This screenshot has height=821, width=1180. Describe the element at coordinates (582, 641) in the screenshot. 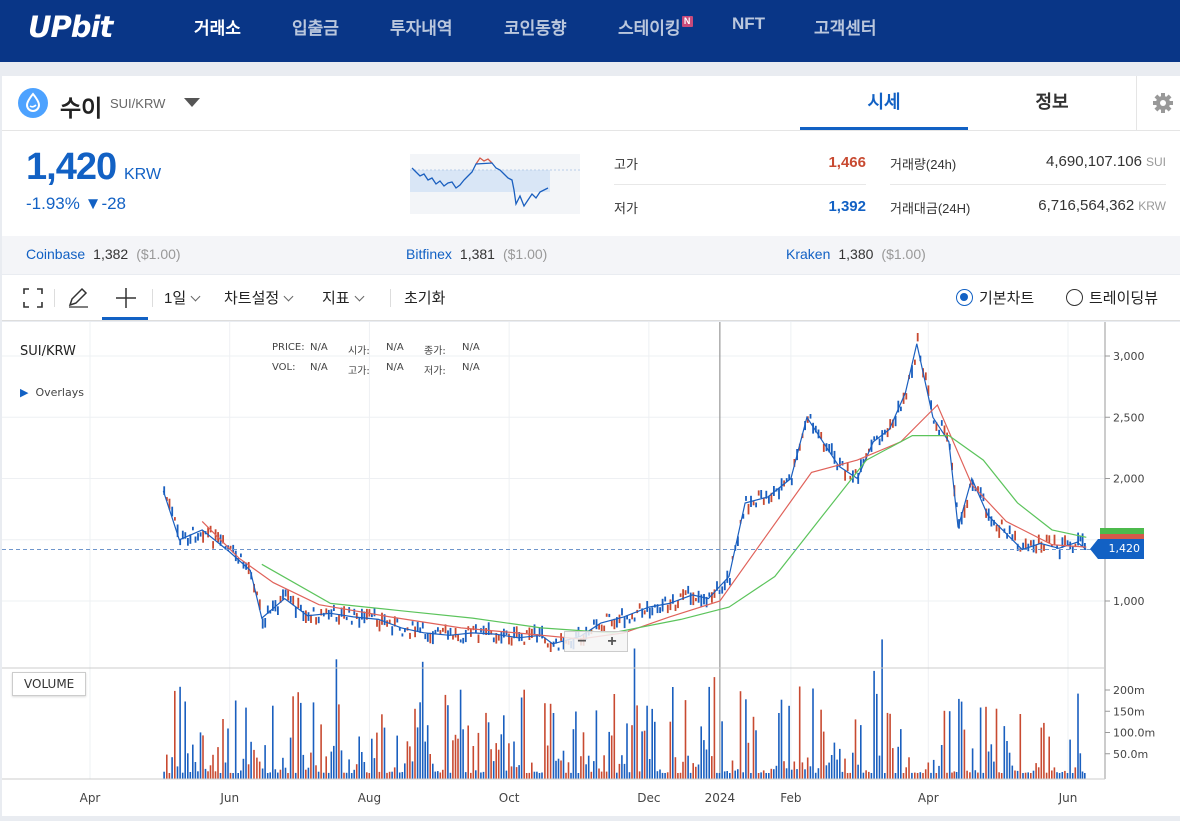

I see `zoom-out-button: −` at that location.